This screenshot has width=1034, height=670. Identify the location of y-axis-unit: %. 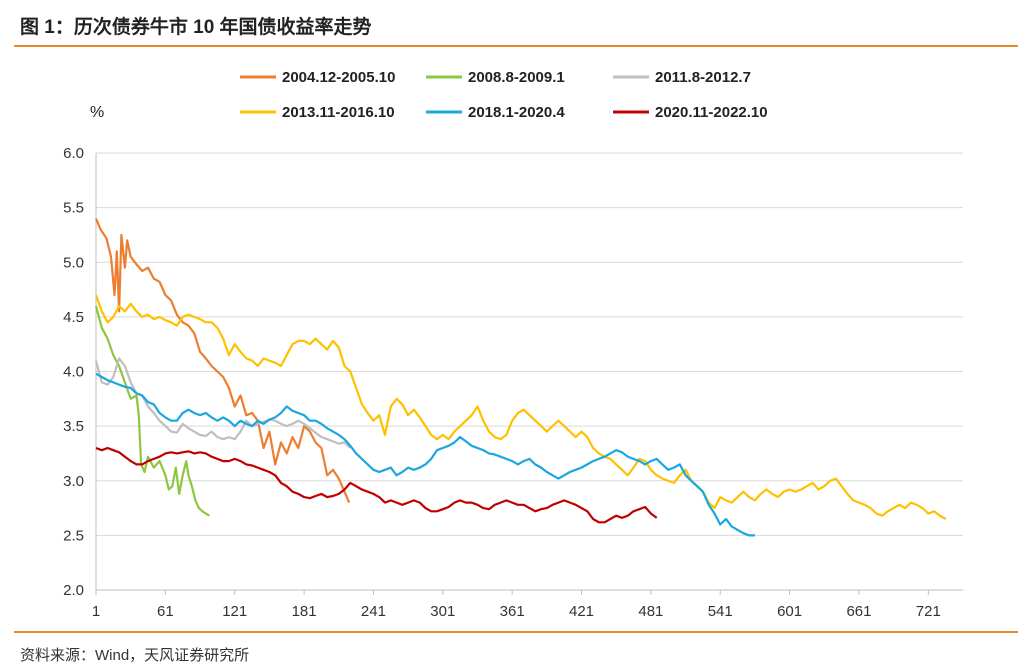
(97, 112).